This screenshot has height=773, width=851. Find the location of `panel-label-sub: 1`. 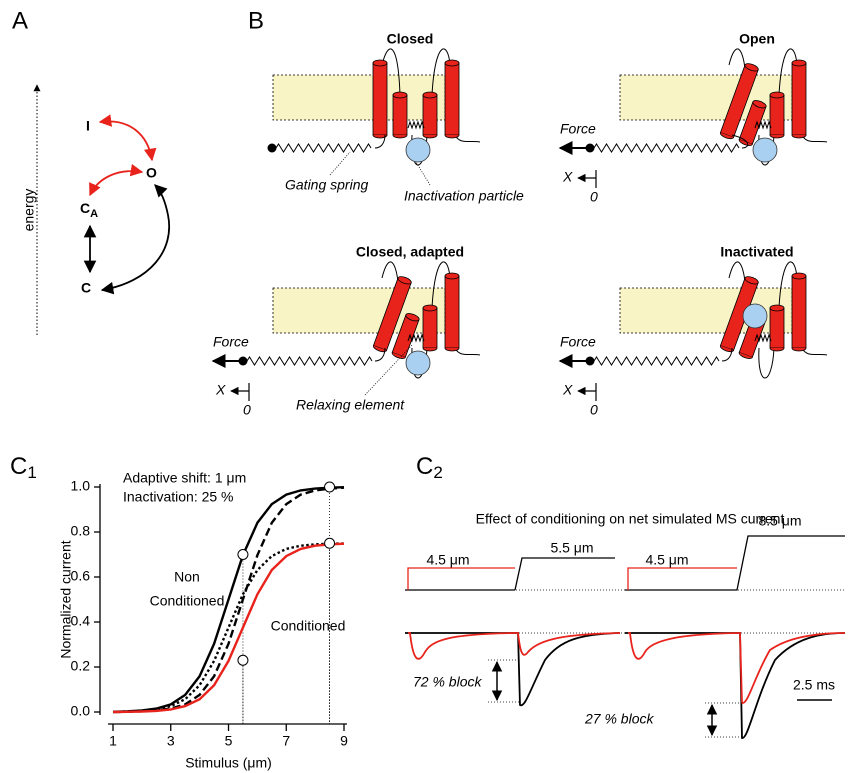

panel-label-sub: 1 is located at coordinates (31, 472).